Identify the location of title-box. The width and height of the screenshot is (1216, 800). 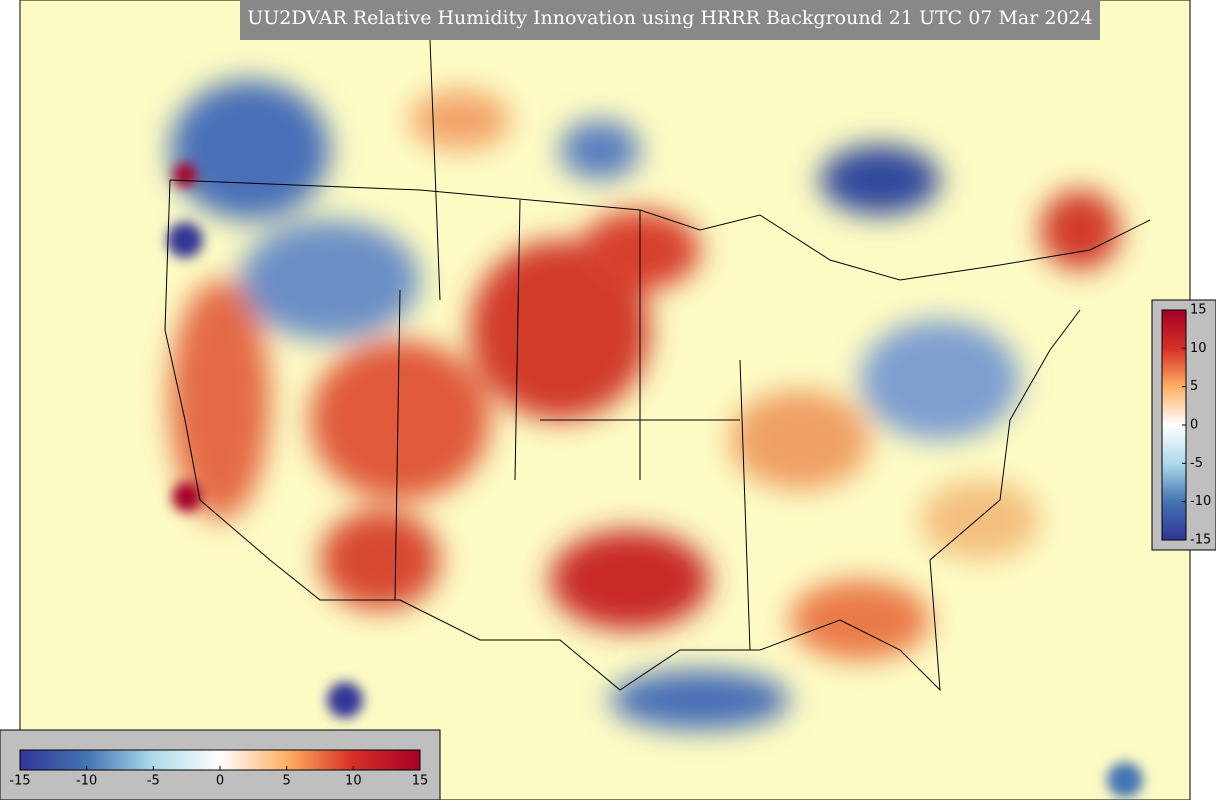
(670, 20).